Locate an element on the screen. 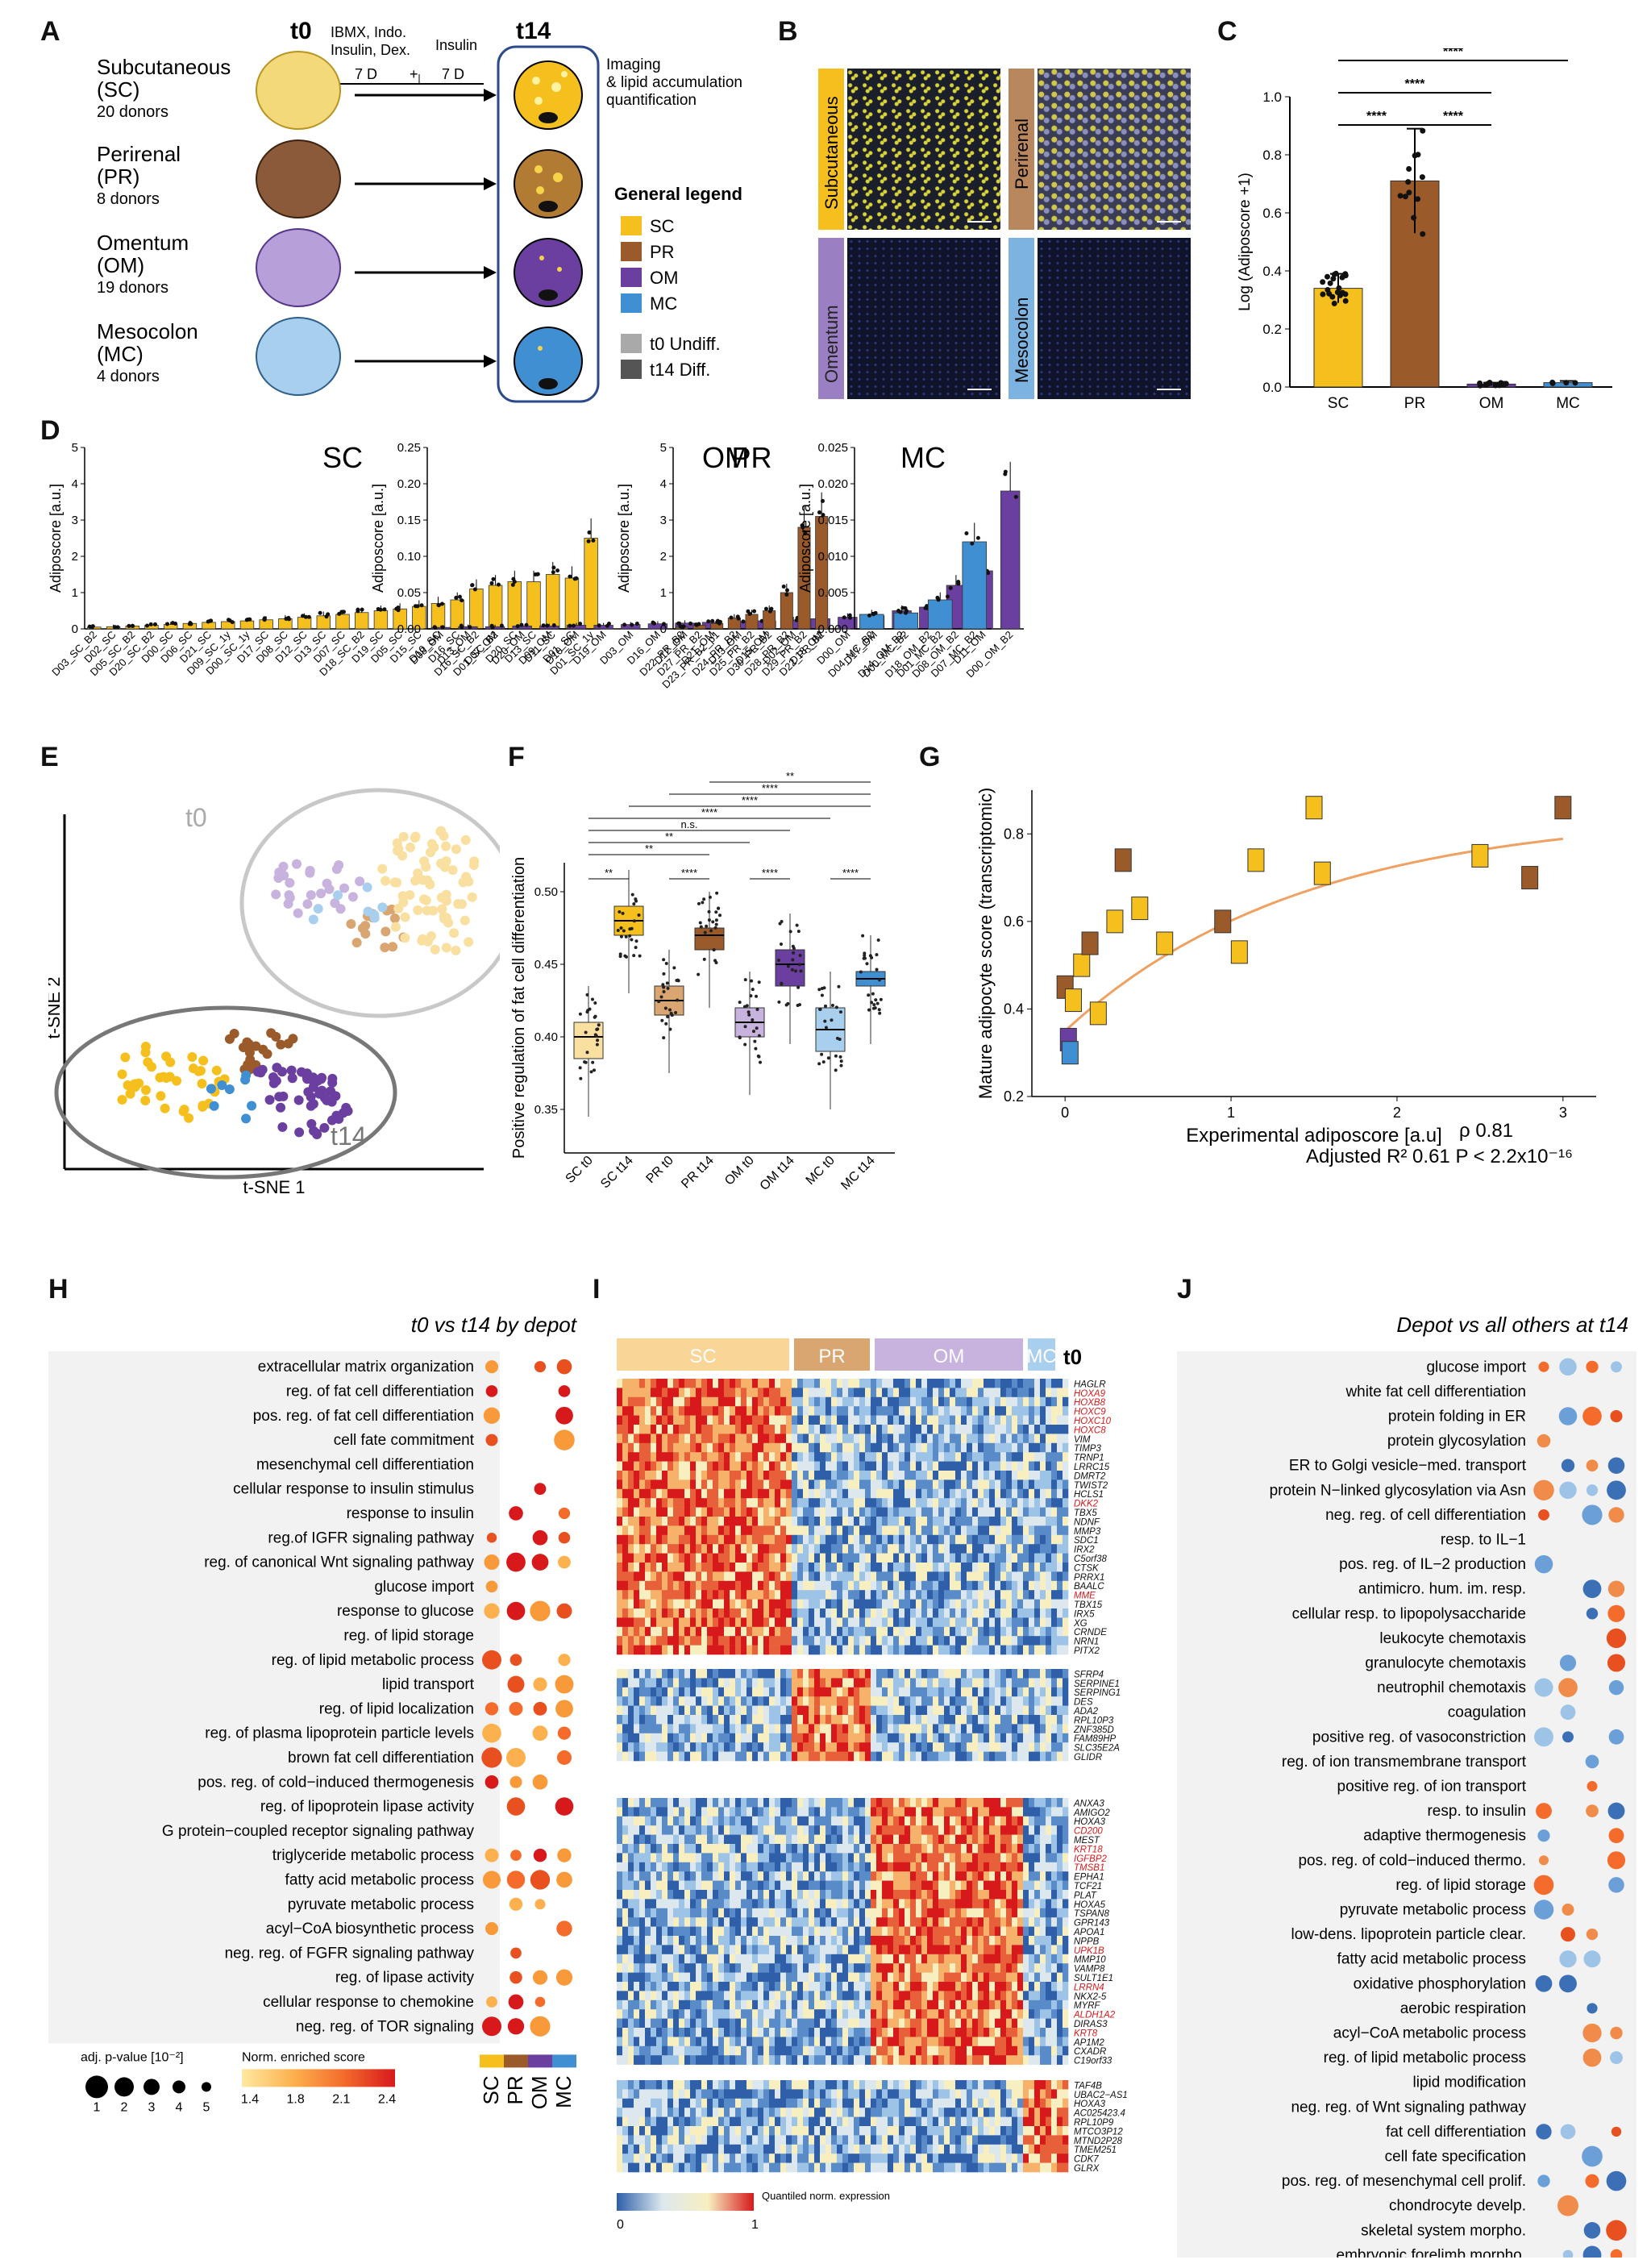  term-label: antimicro. hum. im. resp. is located at coordinates (1442, 1590).